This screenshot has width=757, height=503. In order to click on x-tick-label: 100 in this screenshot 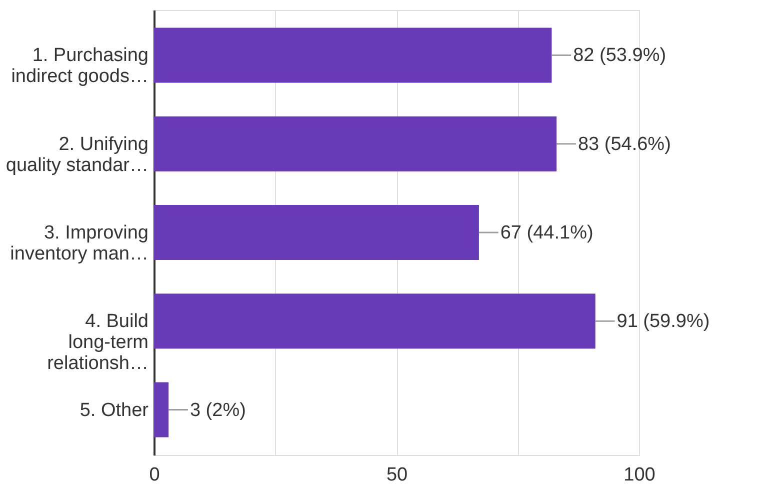, I will do `click(640, 475)`.